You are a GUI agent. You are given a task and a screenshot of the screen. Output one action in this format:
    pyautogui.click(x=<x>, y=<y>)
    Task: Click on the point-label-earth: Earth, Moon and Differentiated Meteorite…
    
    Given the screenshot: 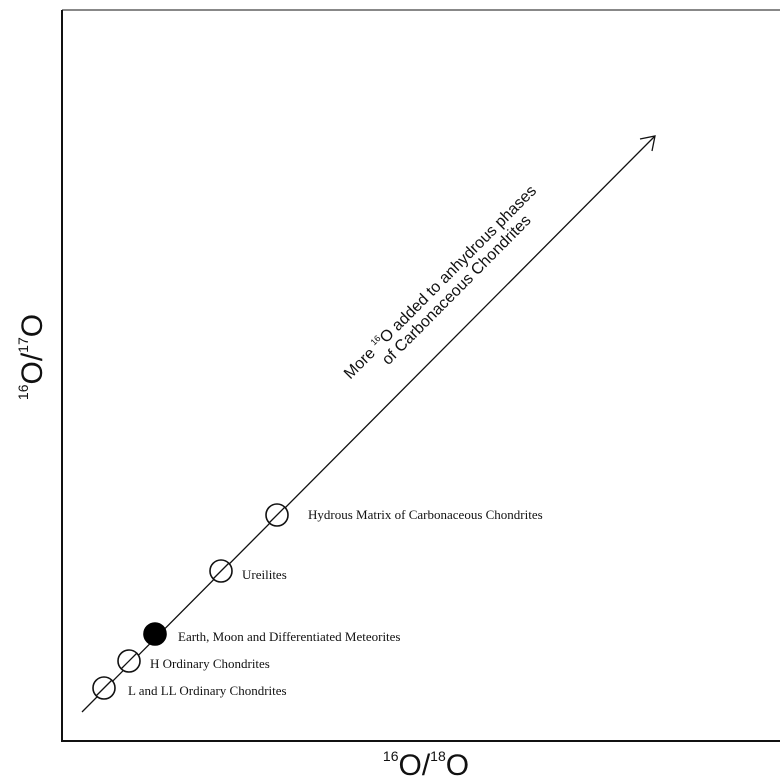 What is the action you would take?
    pyautogui.click(x=289, y=636)
    